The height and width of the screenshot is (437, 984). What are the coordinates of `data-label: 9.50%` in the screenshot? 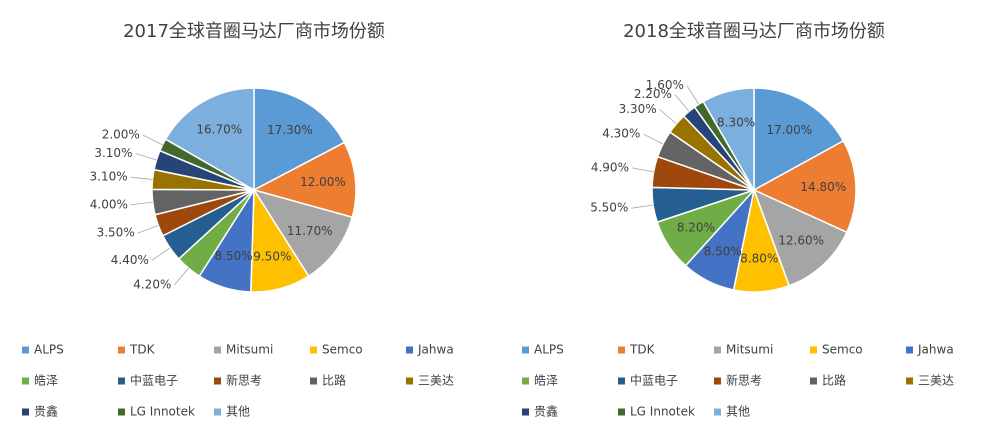 It's located at (272, 256).